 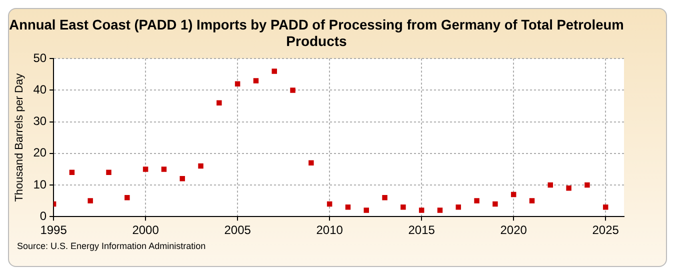 What do you see at coordinates (330, 230) in the screenshot?
I see `x-tick-label: 2010` at bounding box center [330, 230].